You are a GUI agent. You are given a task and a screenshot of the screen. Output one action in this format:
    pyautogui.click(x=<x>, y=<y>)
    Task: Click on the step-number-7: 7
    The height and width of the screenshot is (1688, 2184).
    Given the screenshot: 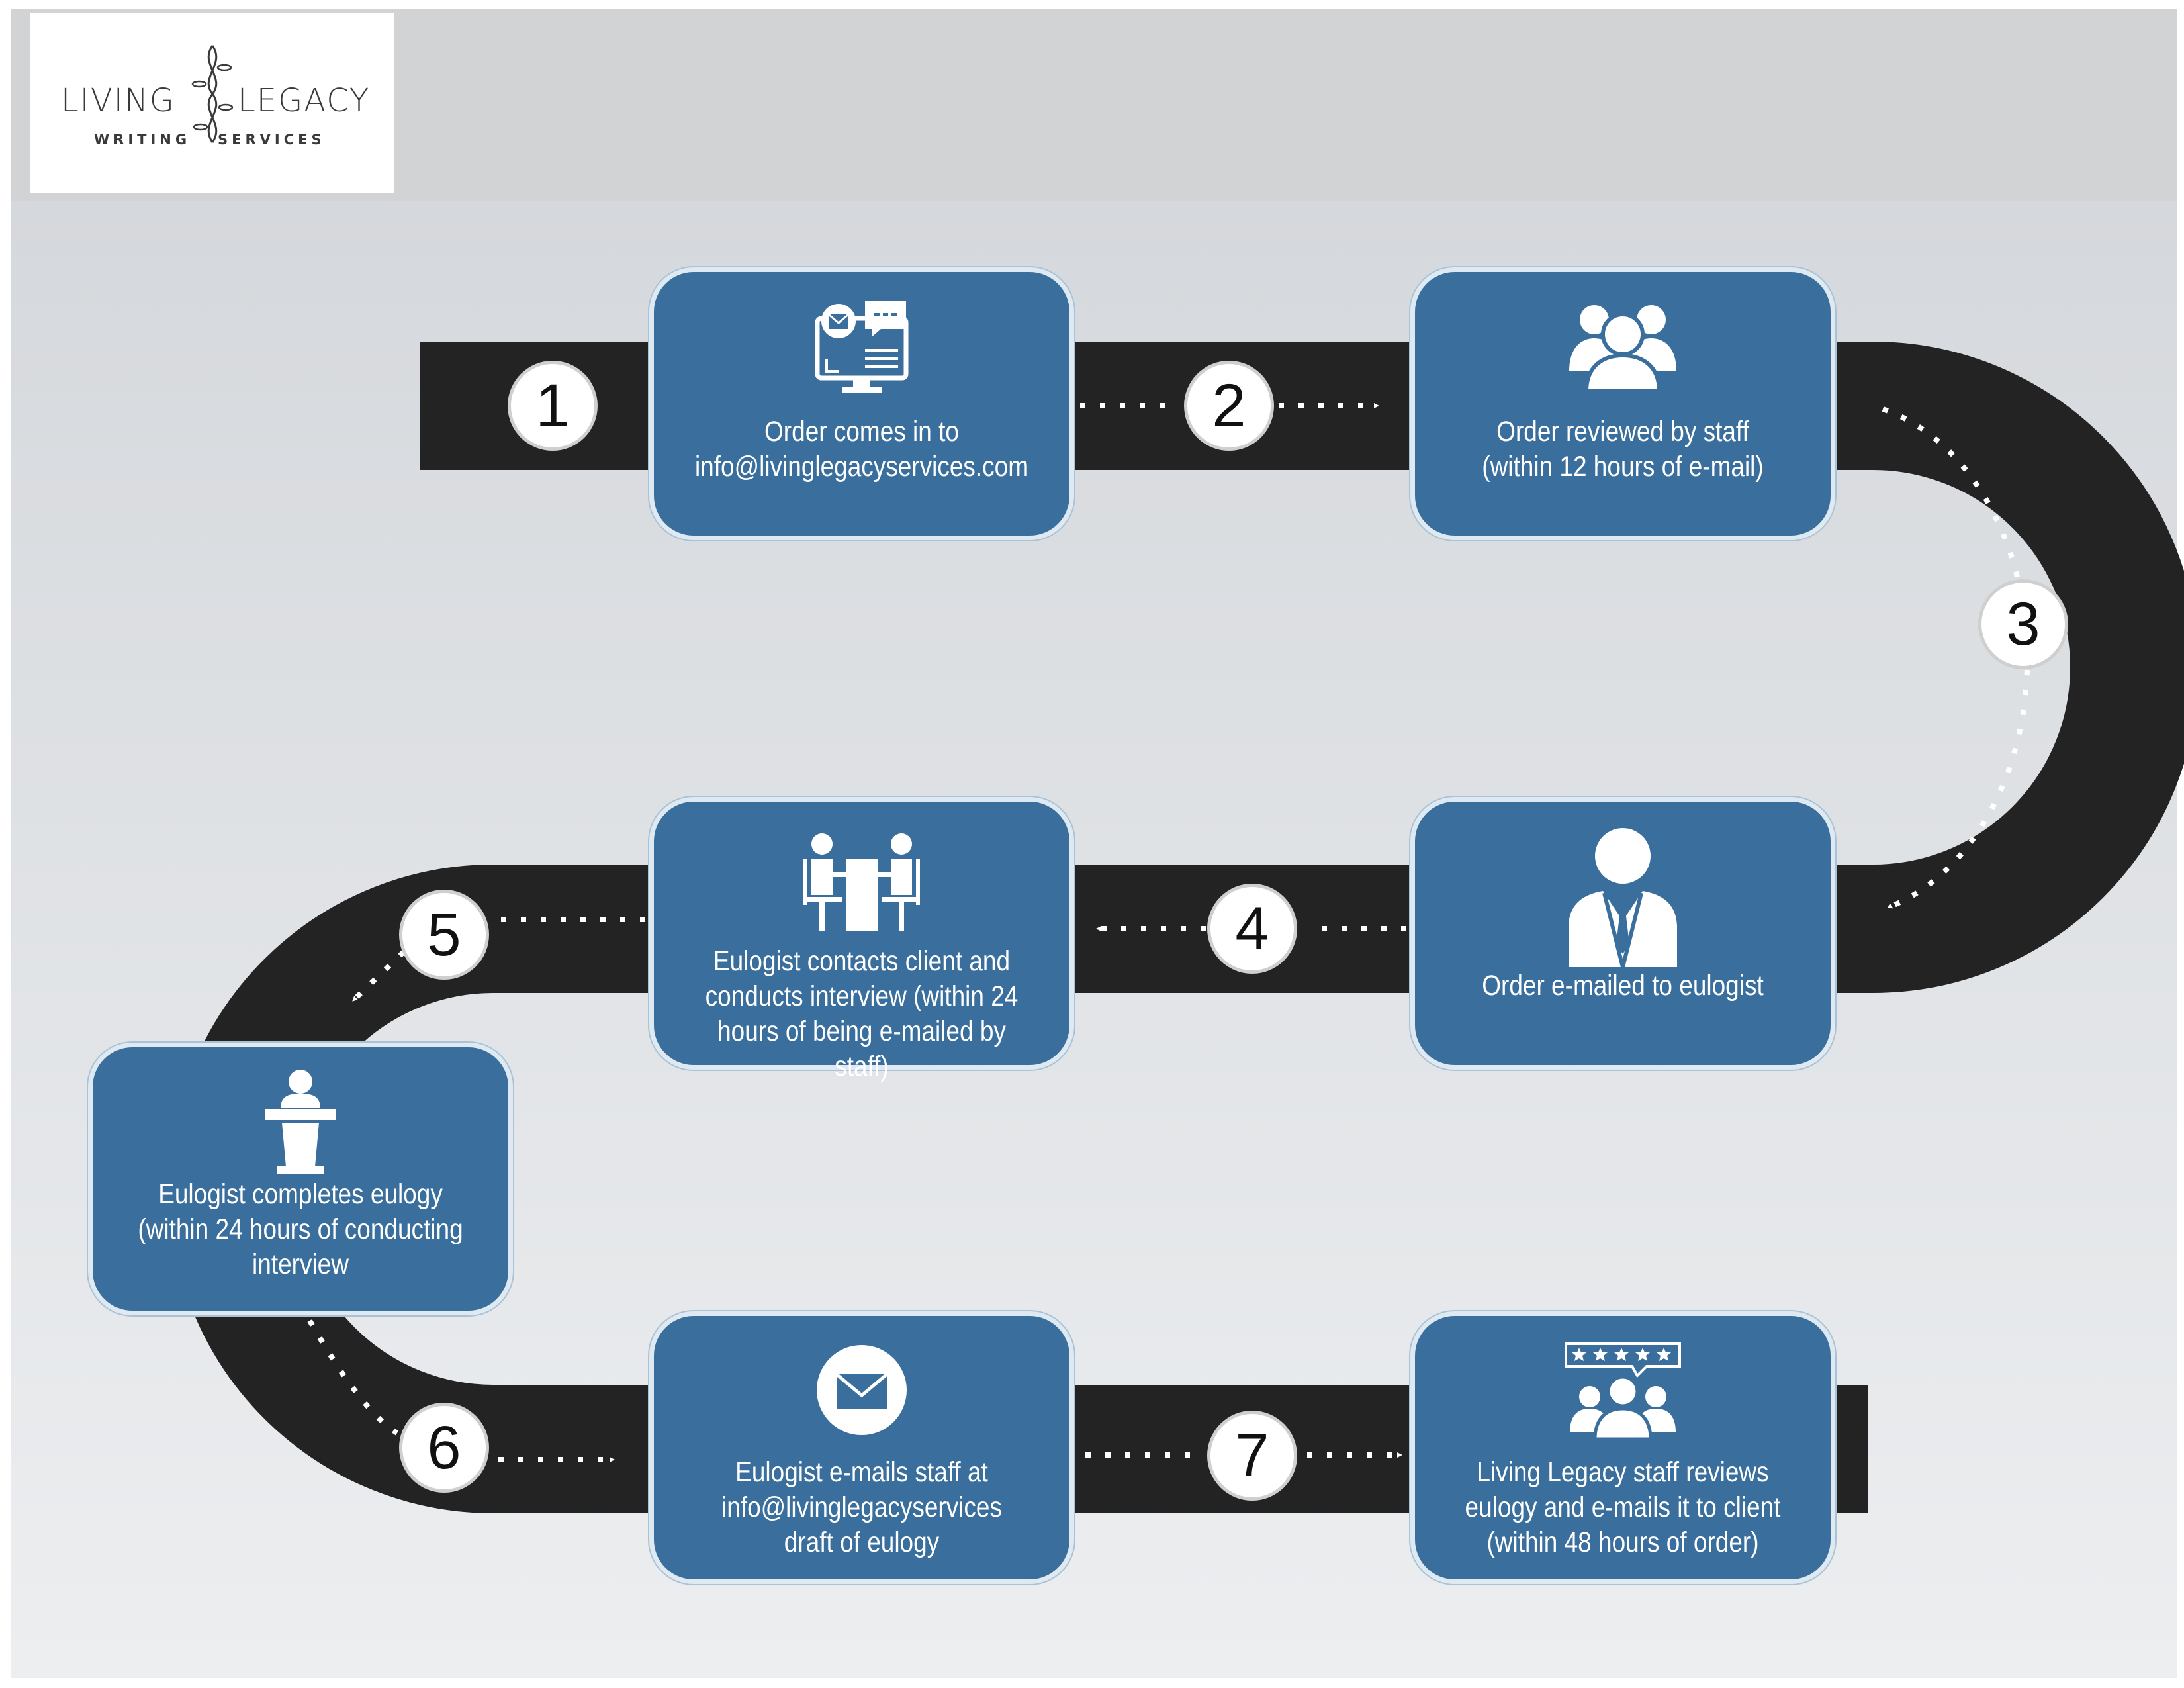 What is the action you would take?
    pyautogui.click(x=1252, y=1455)
    